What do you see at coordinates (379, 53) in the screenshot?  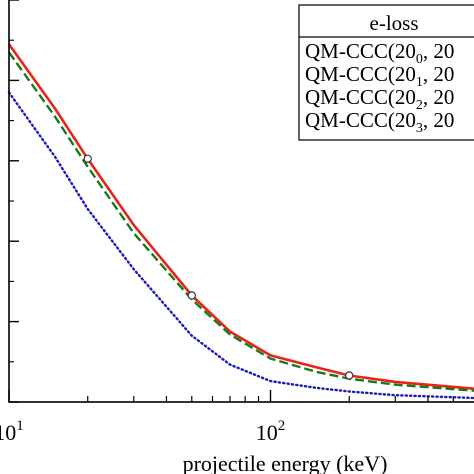 I see `legend-entry-0: QM-CCC(200, 20` at bounding box center [379, 53].